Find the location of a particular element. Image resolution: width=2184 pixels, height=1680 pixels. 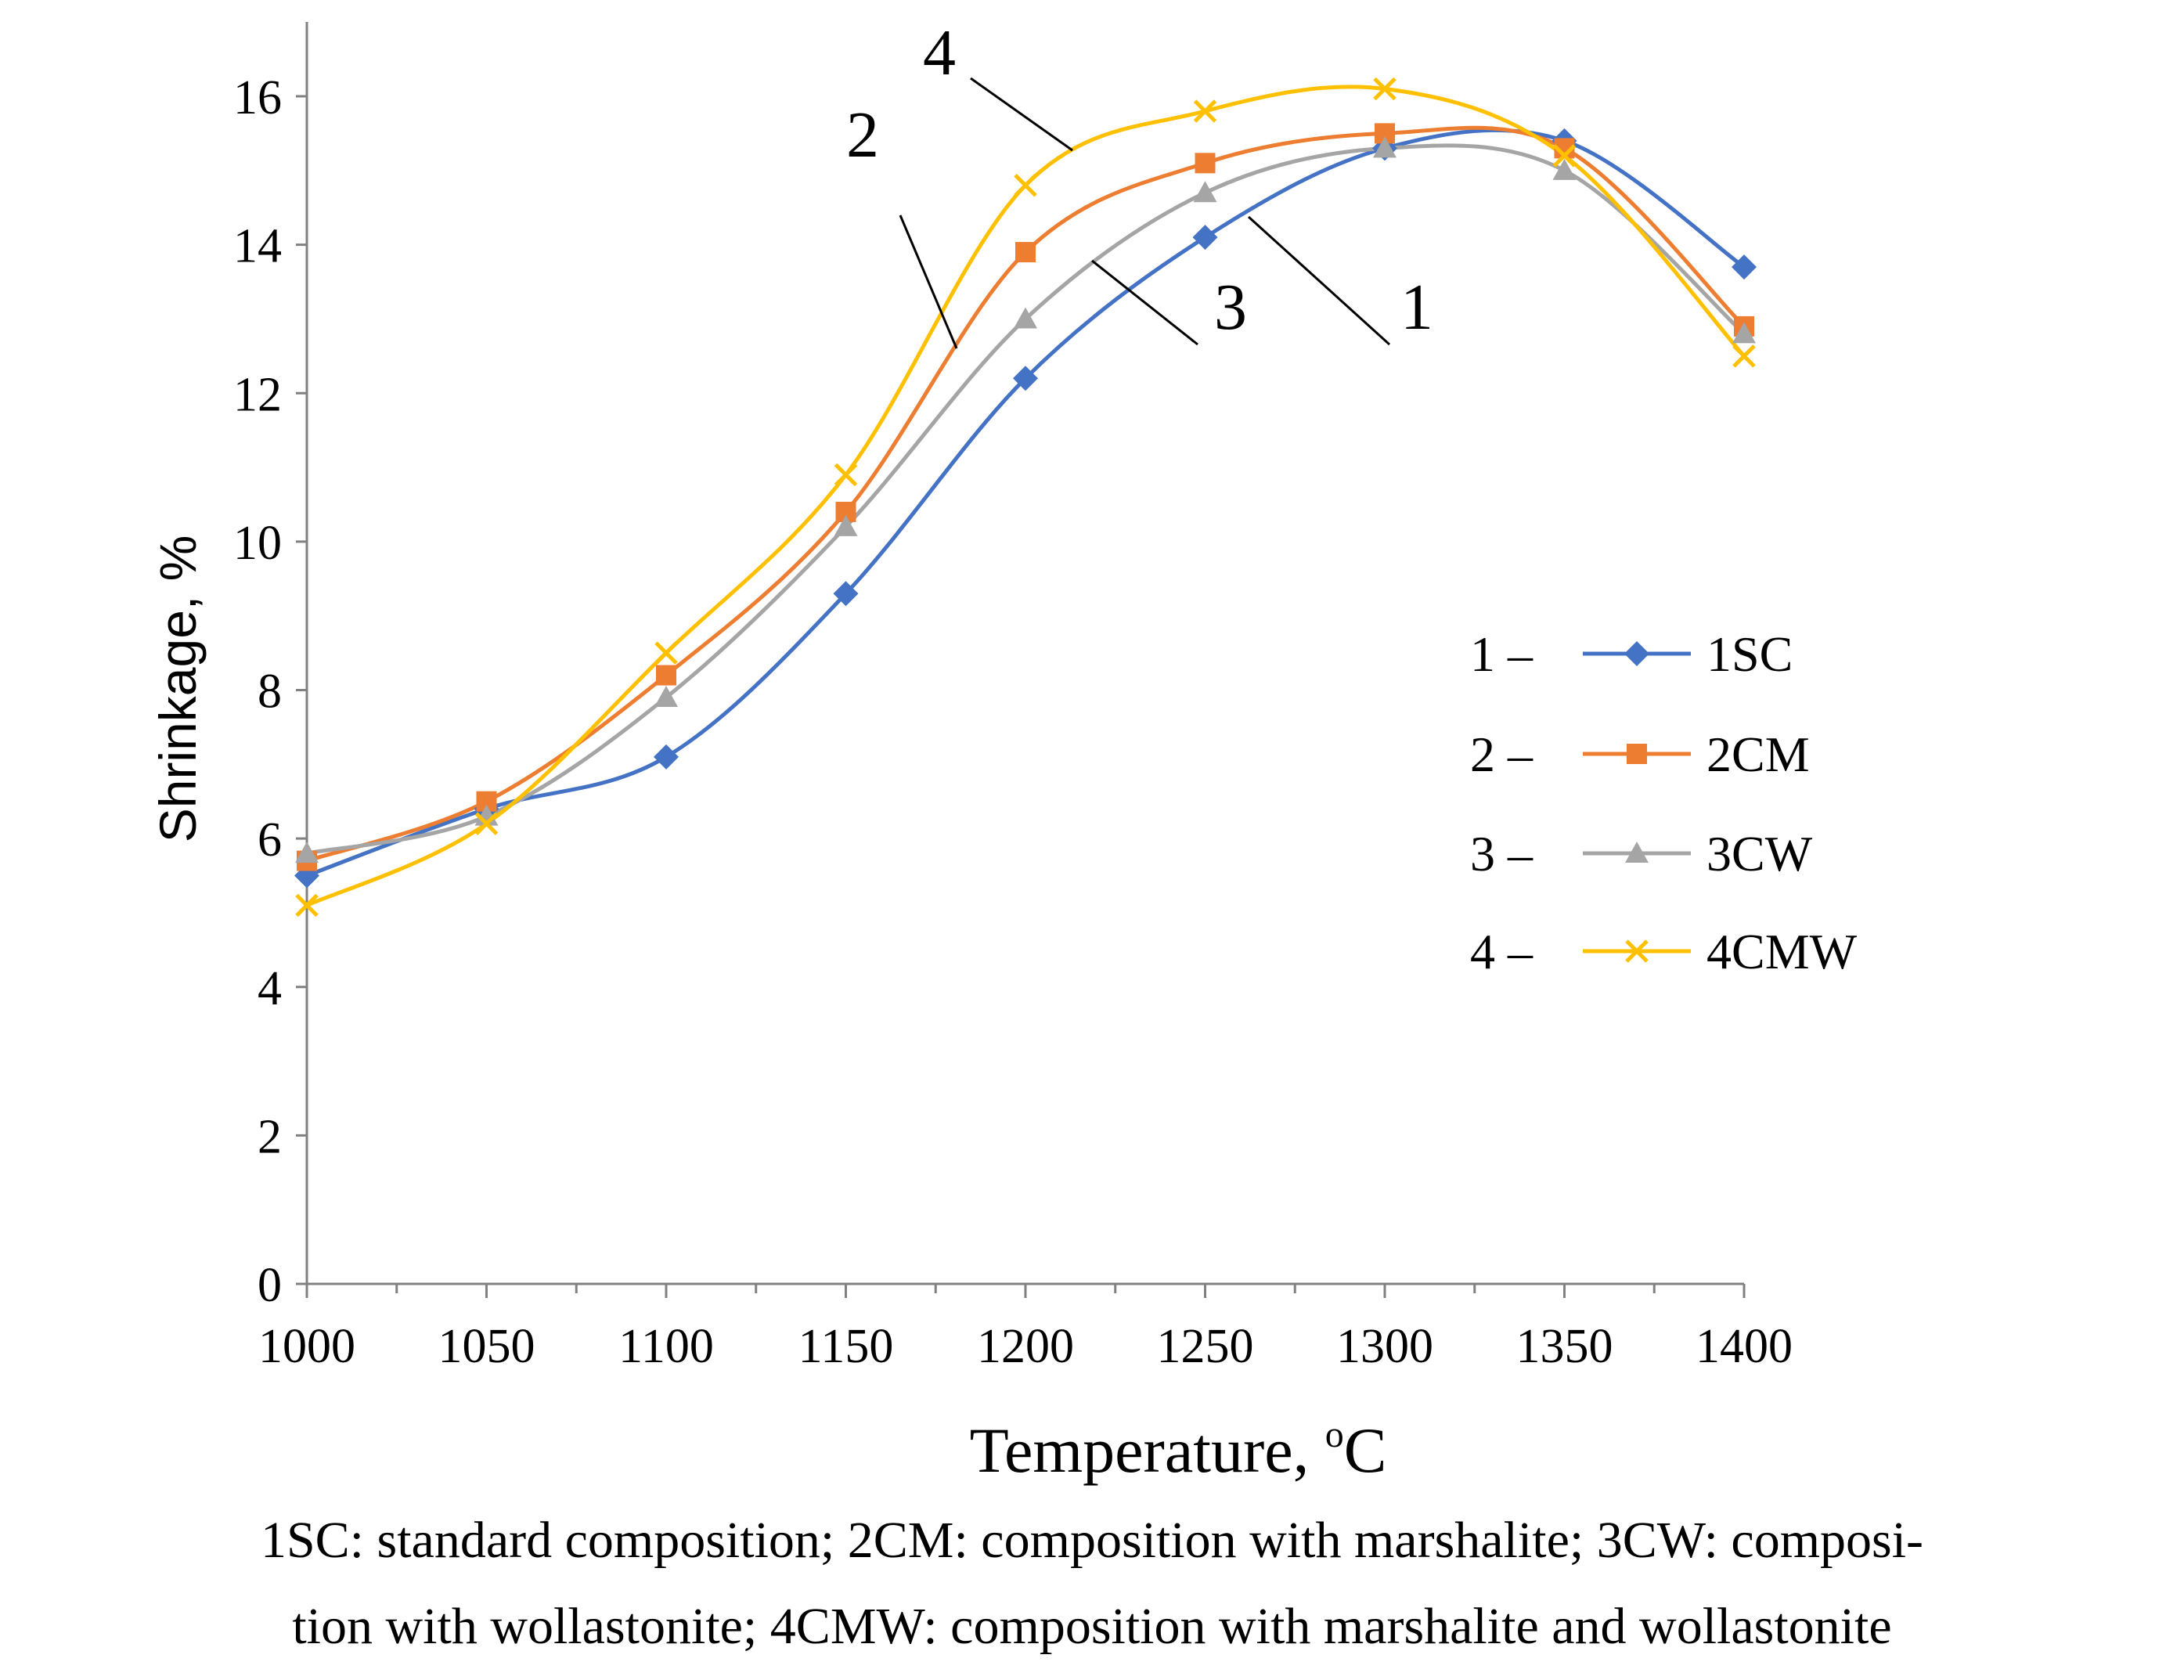

callout-label-1: 1 is located at coordinates (1416, 307).